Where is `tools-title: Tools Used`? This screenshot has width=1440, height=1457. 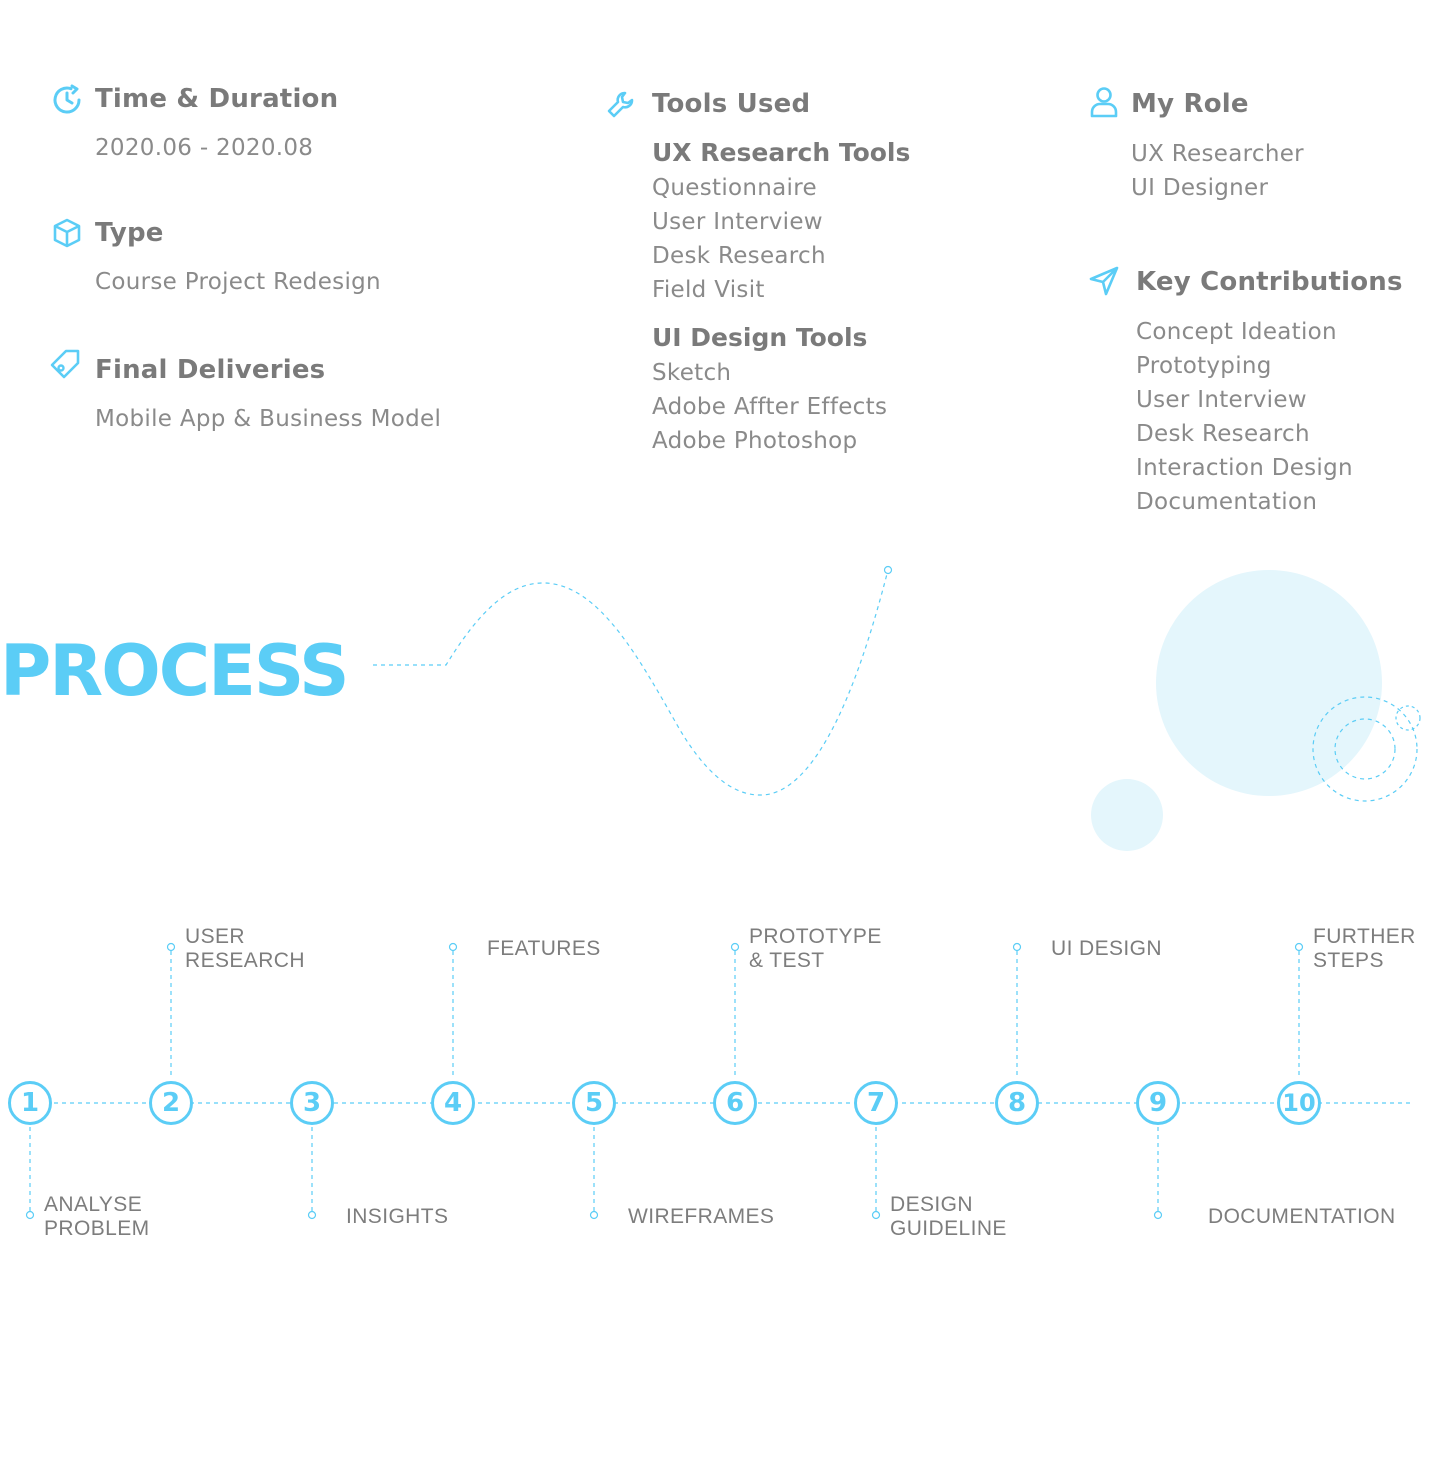
tools-title: Tools Used is located at coordinates (731, 104).